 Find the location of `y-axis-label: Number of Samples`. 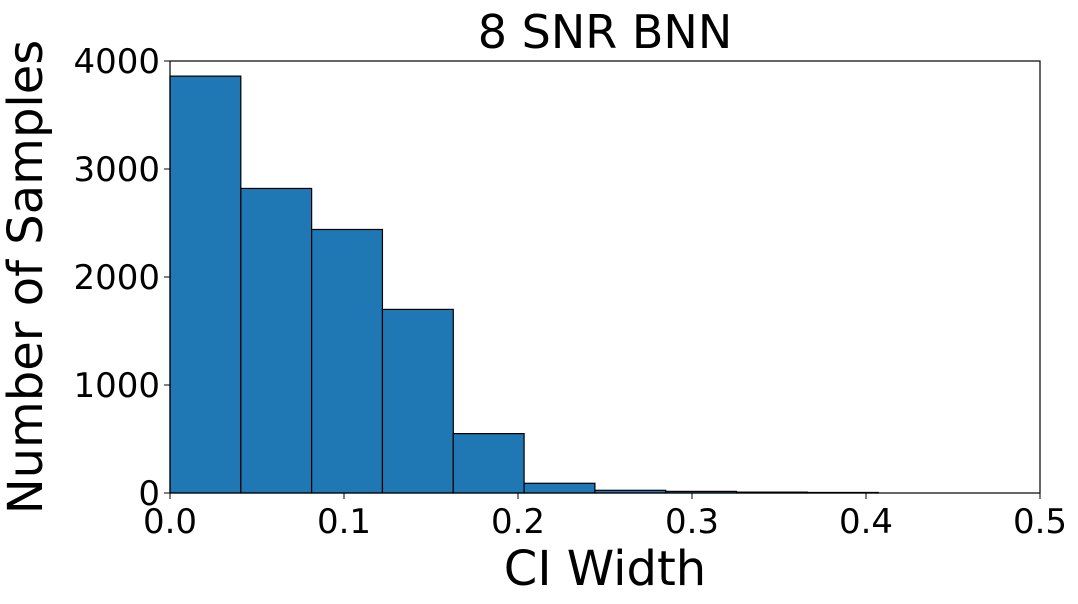

y-axis-label: Number of Samples is located at coordinates (27, 277).